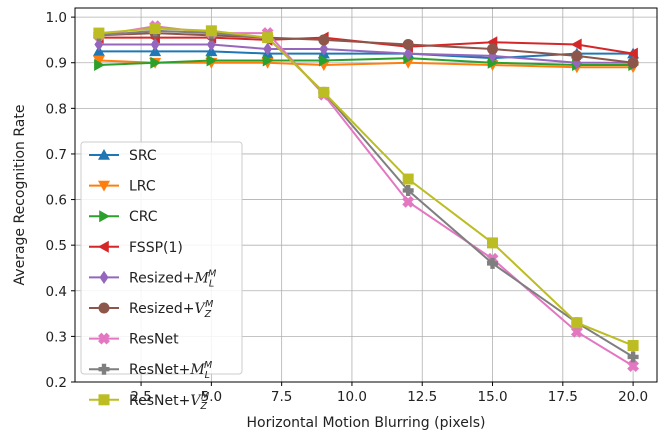 The image size is (658, 436). Describe the element at coordinates (633, 397) in the screenshot. I see `x-tick-label: 20.0` at that location.